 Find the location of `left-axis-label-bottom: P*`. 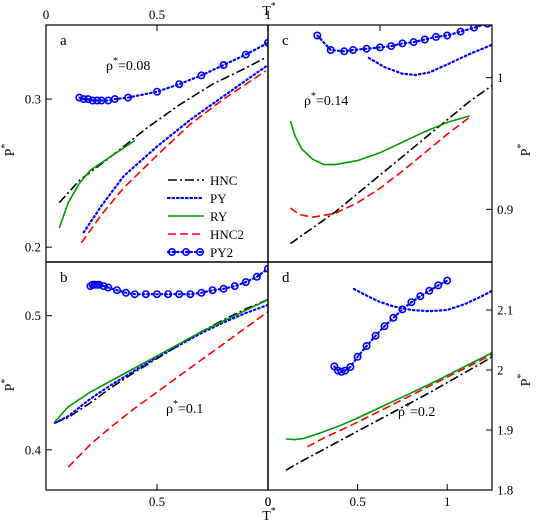

left-axis-label-bottom: P* is located at coordinates (9, 385).